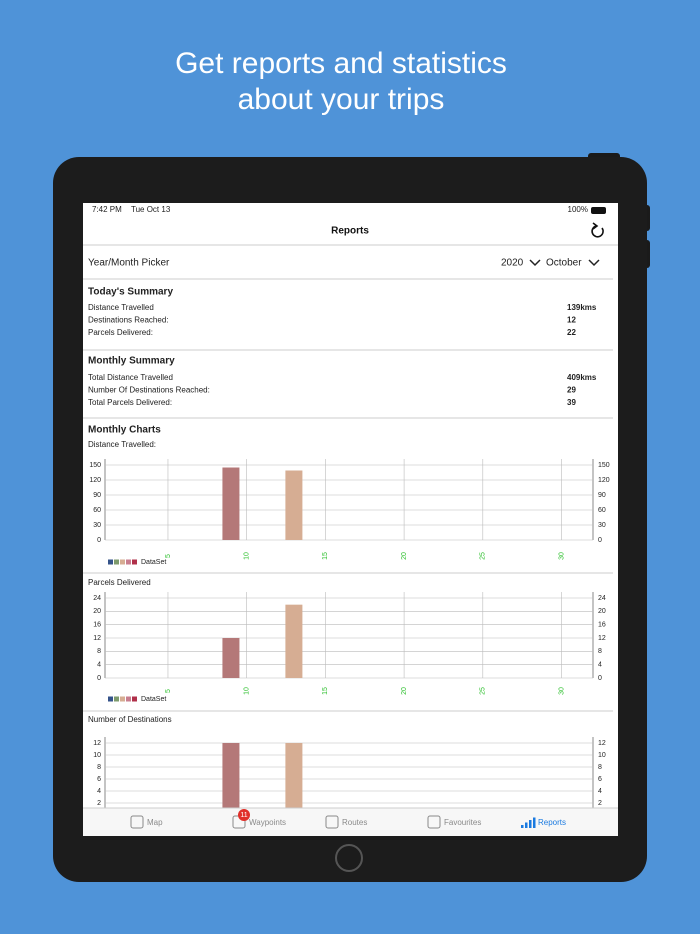  Describe the element at coordinates (122, 444) in the screenshot. I see `chart-title: Distance Travelled:` at that location.